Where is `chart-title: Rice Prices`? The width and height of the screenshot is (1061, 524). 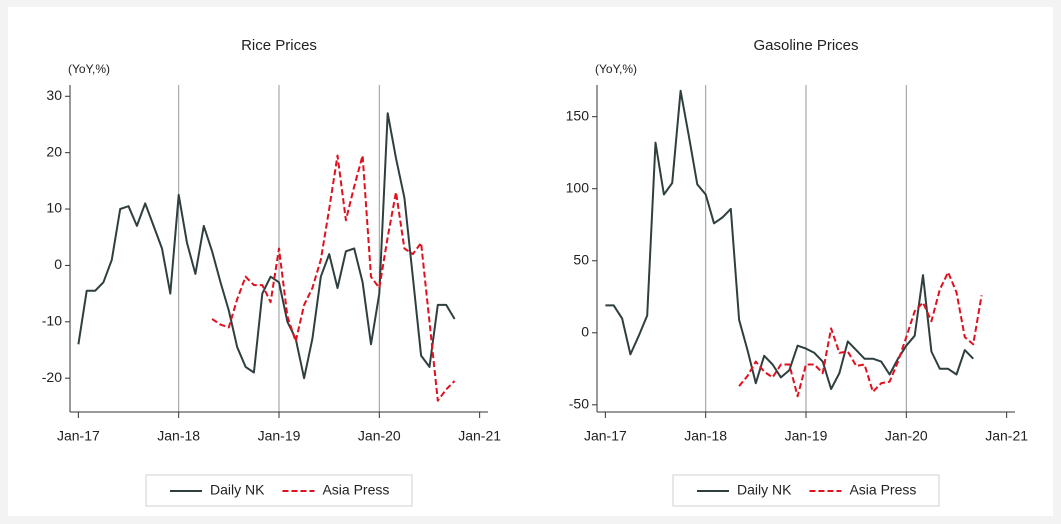 chart-title: Rice Prices is located at coordinates (279, 45).